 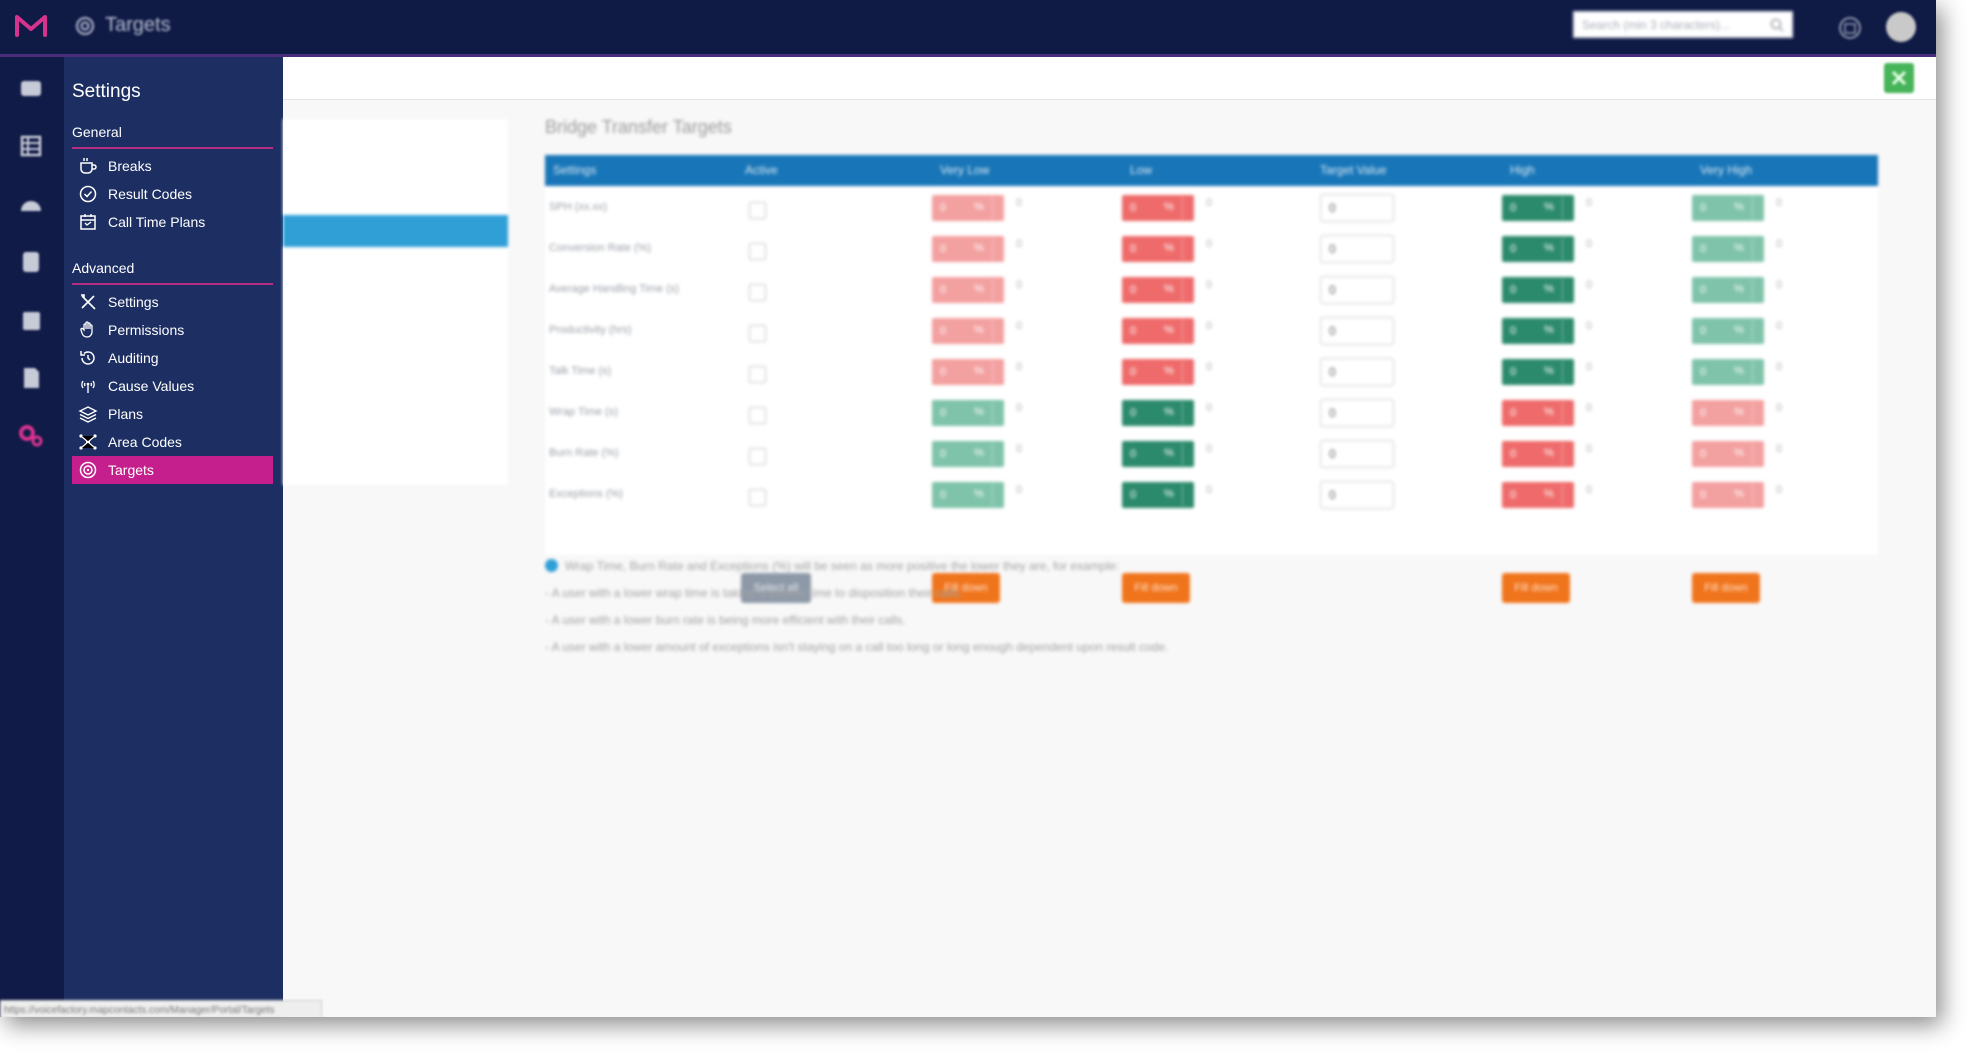 I want to click on export-excel-button, so click(x=1899, y=78).